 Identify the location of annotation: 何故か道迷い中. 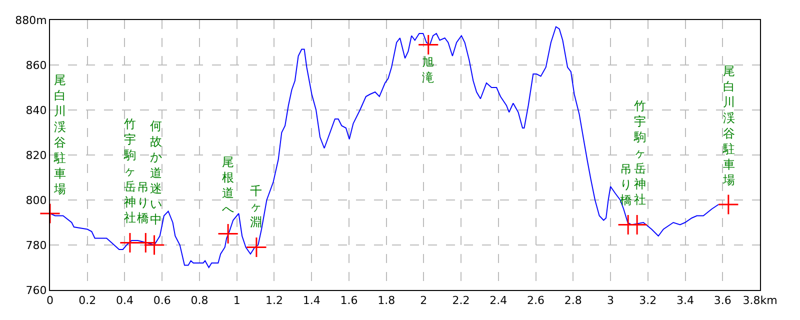
(156, 173).